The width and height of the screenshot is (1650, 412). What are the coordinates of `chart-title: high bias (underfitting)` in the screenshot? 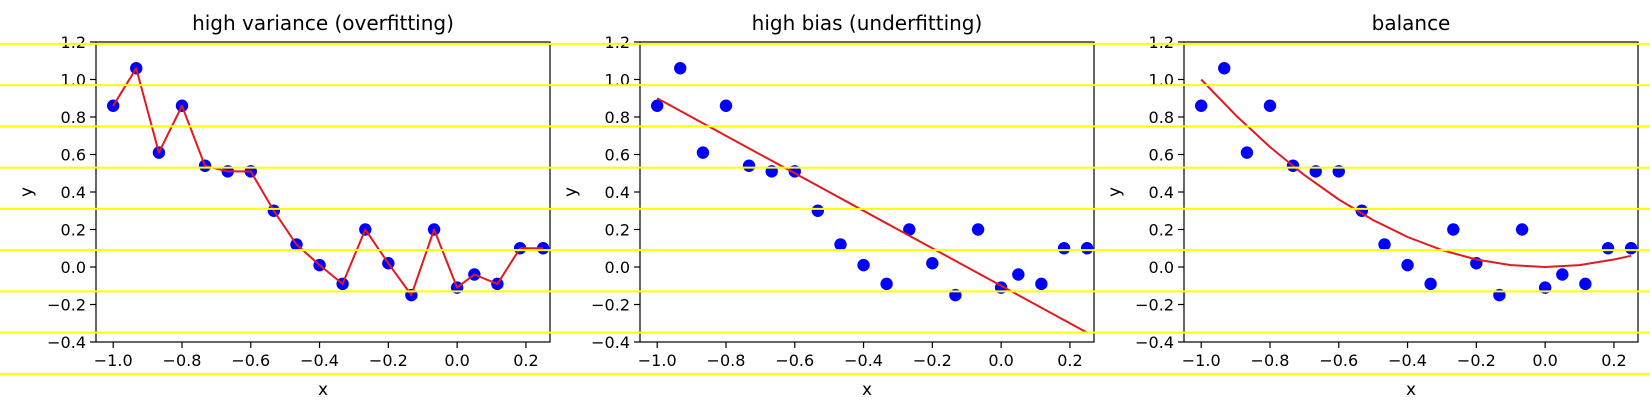 It's located at (867, 23).